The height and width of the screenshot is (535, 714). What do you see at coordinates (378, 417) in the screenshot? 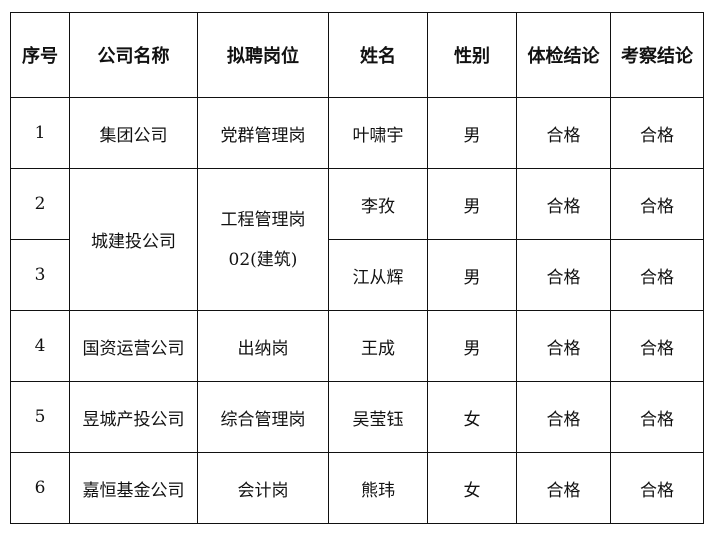
I see `cell-name: 吴莹钰` at bounding box center [378, 417].